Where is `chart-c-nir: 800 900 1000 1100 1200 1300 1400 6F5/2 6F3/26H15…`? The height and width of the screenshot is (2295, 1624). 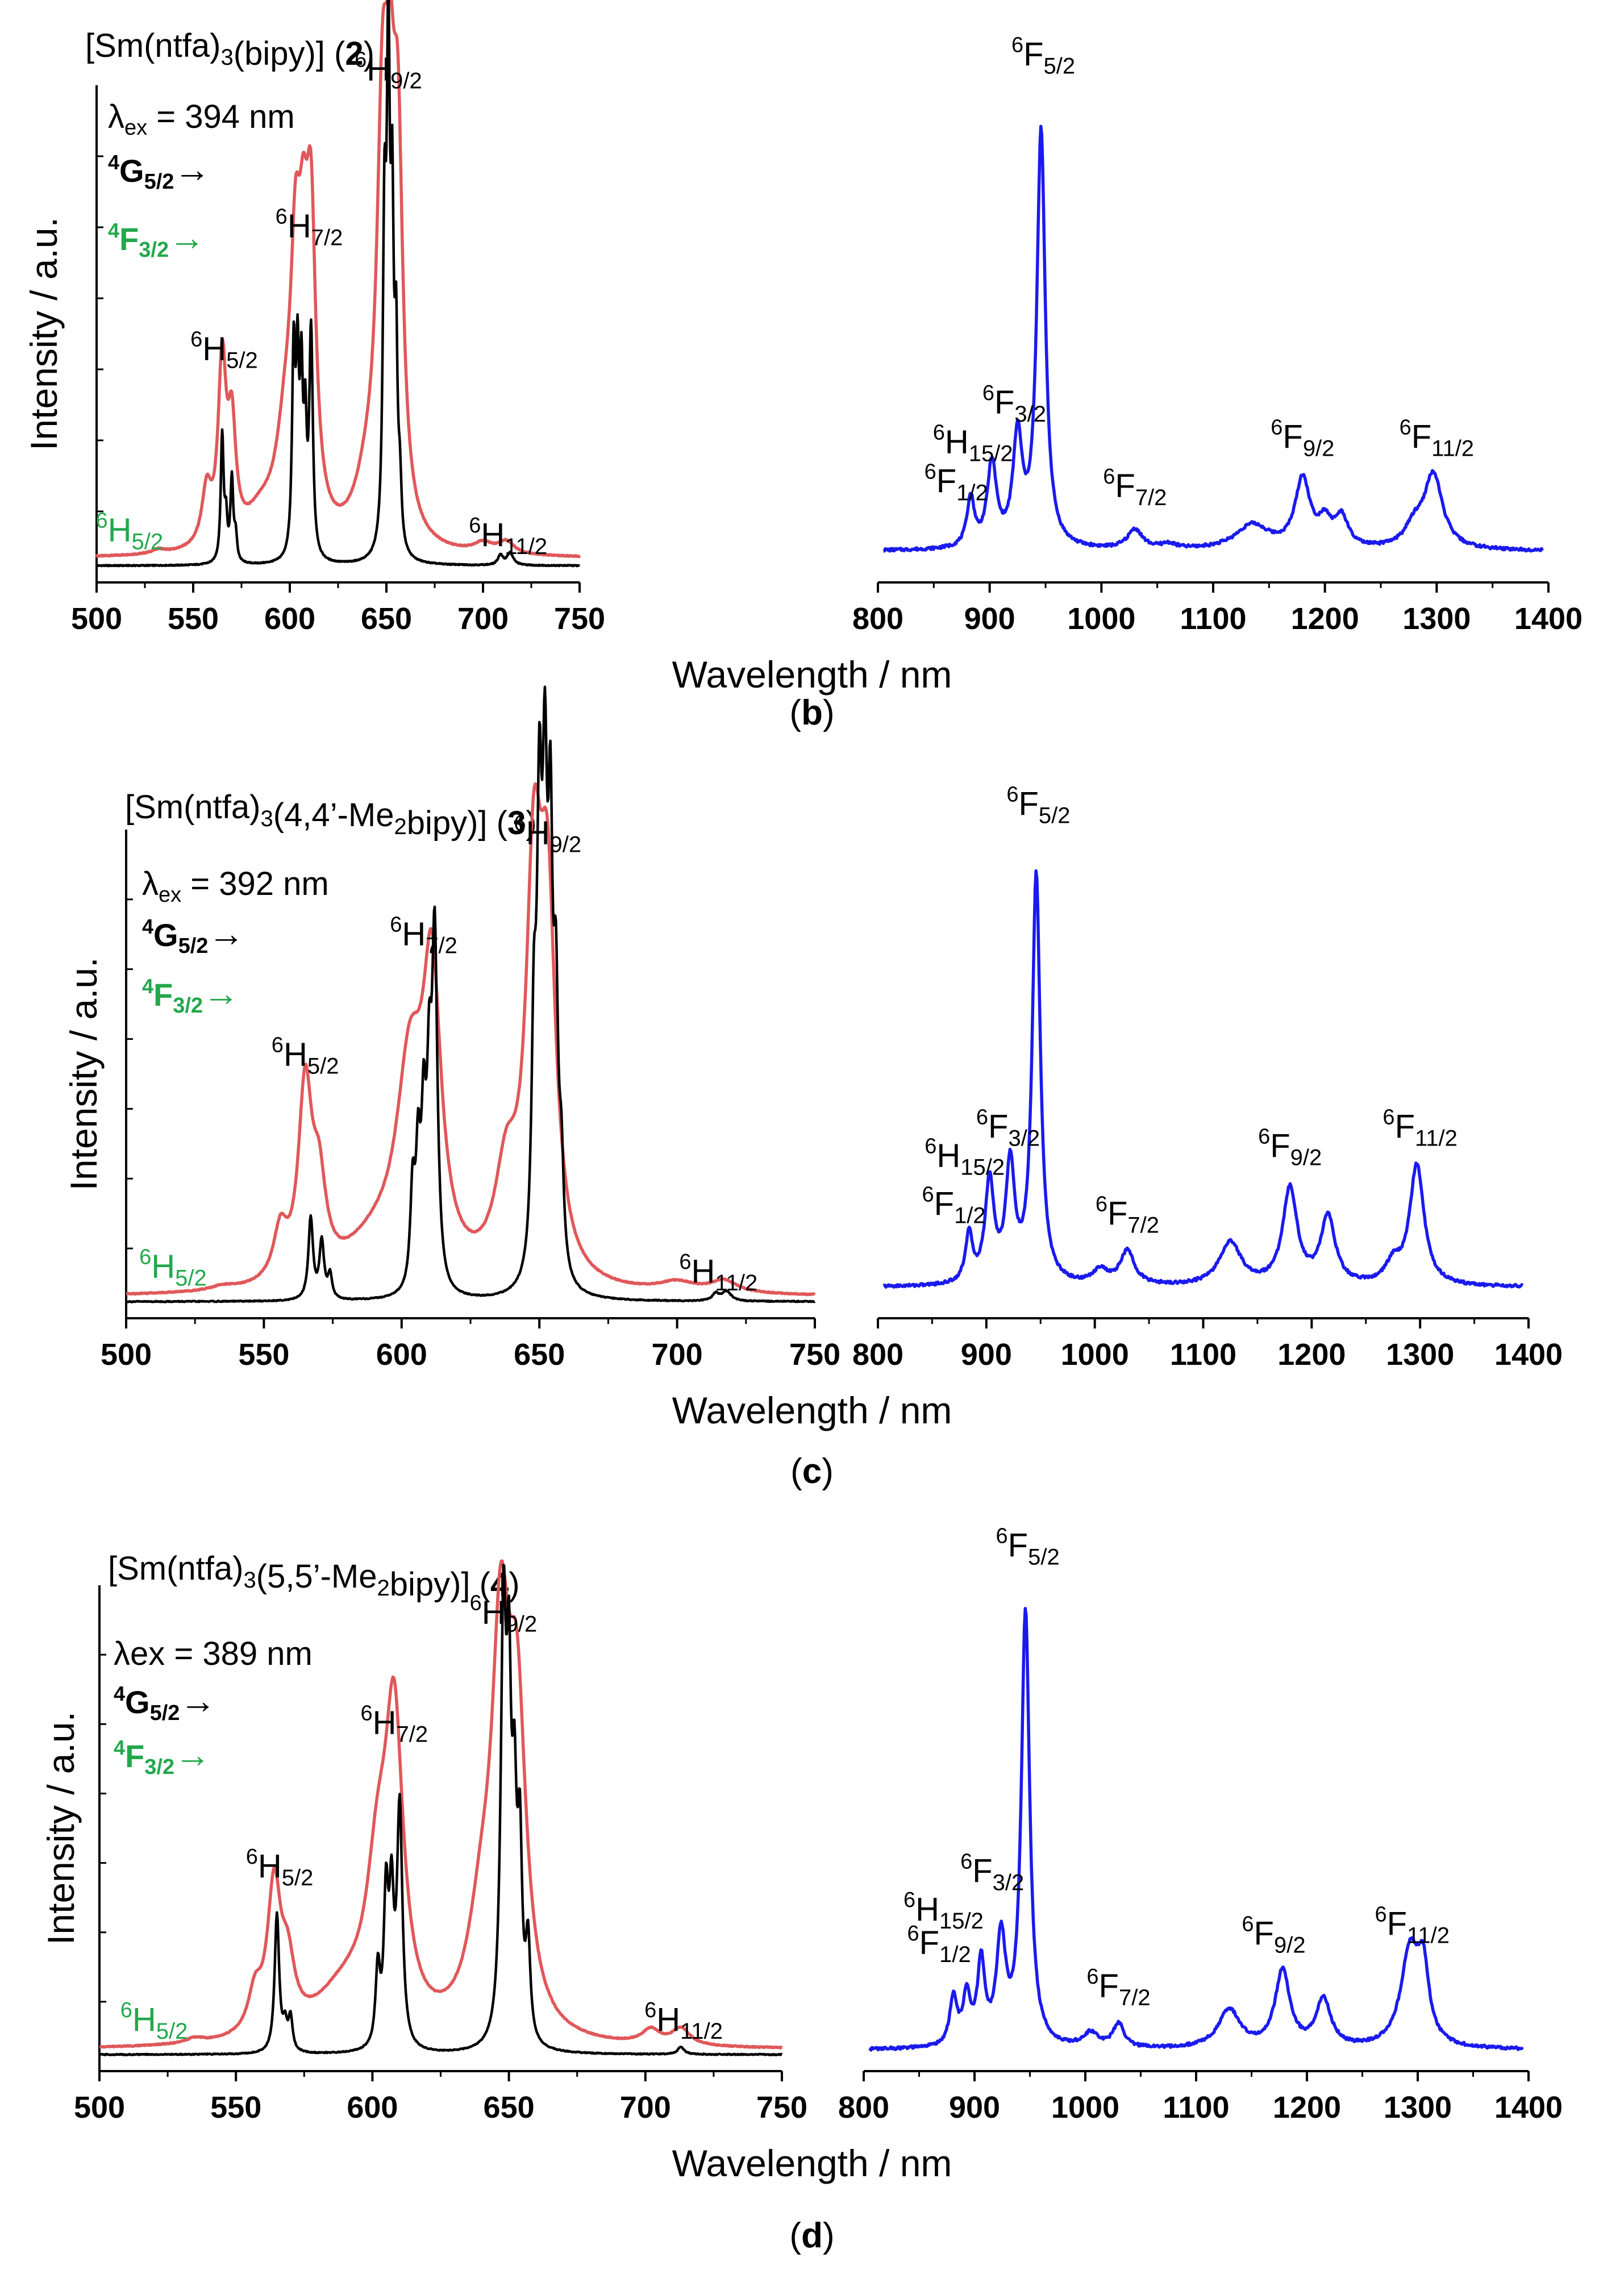
chart-c-nir: 800 900 1000 1100 1200 1300 1400 6F5/2 6F3/26H15… is located at coordinates (1207, 1077).